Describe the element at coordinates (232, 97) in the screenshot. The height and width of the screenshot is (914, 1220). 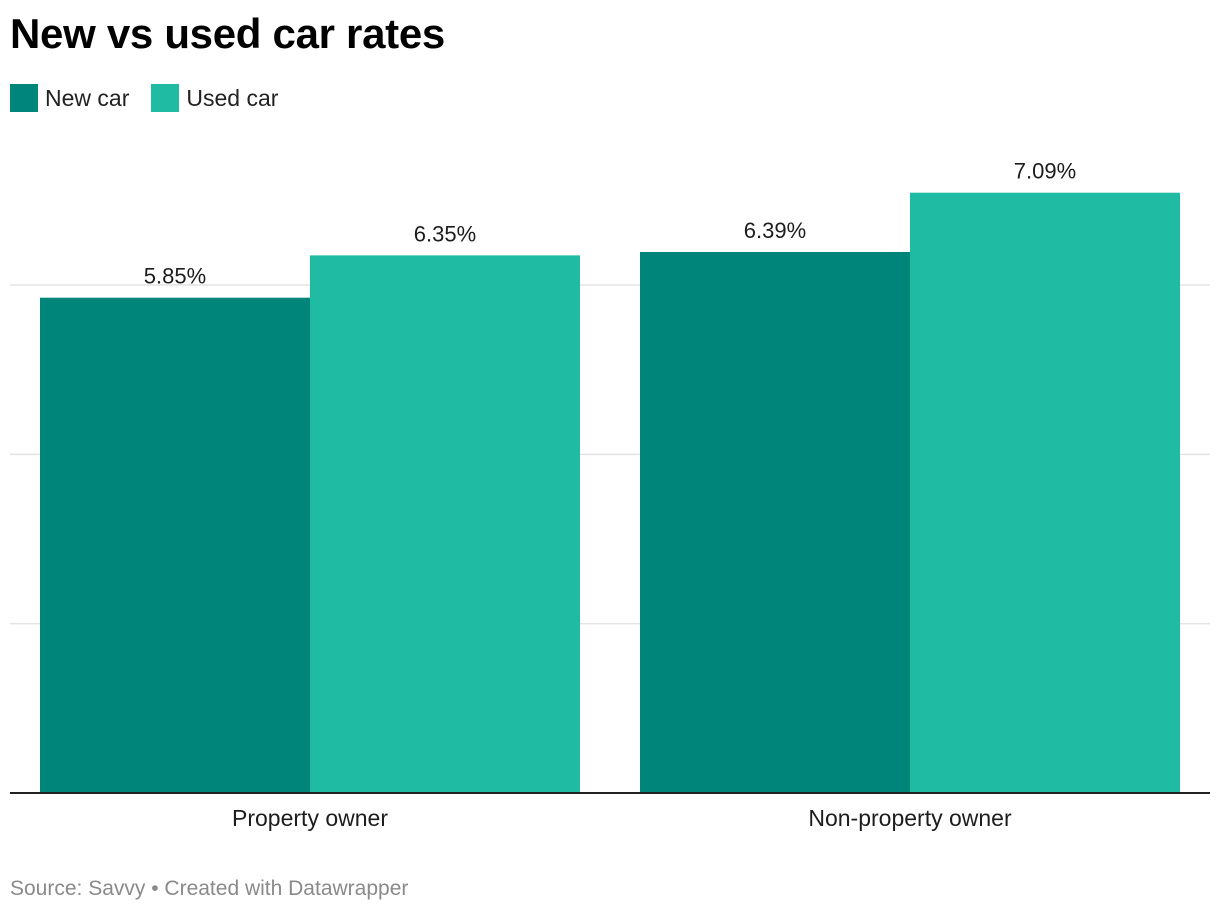
I see `legend-label-used-car: Used car` at that location.